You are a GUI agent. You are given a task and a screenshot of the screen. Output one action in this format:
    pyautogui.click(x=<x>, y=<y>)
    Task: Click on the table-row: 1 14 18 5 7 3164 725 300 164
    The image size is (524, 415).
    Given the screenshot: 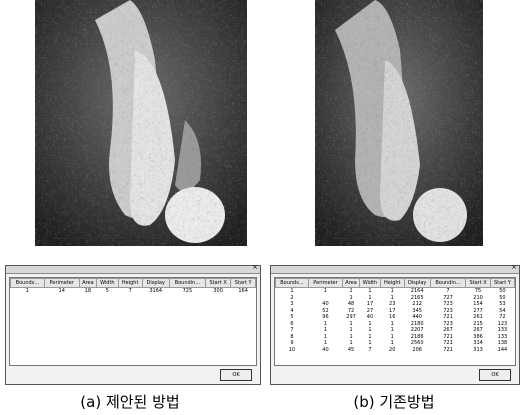 What is the action you would take?
    pyautogui.click(x=133, y=291)
    